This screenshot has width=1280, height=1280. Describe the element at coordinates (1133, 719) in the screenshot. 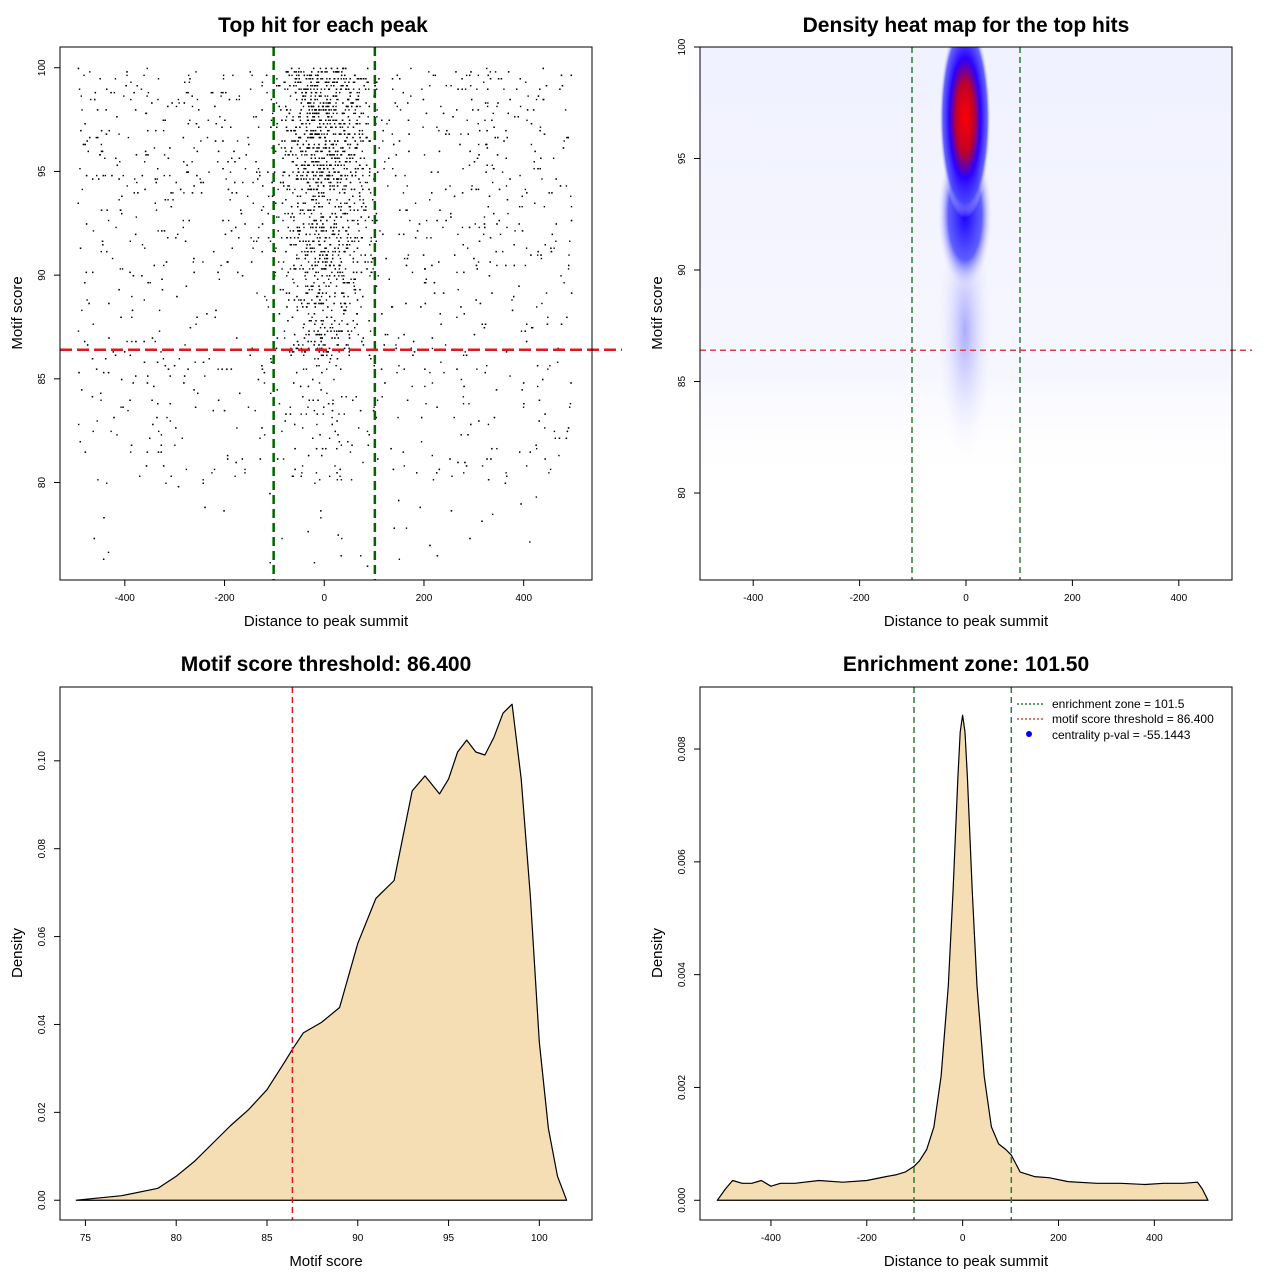

I see `legend-label-threshold: motif score threshold = 86.400` at that location.